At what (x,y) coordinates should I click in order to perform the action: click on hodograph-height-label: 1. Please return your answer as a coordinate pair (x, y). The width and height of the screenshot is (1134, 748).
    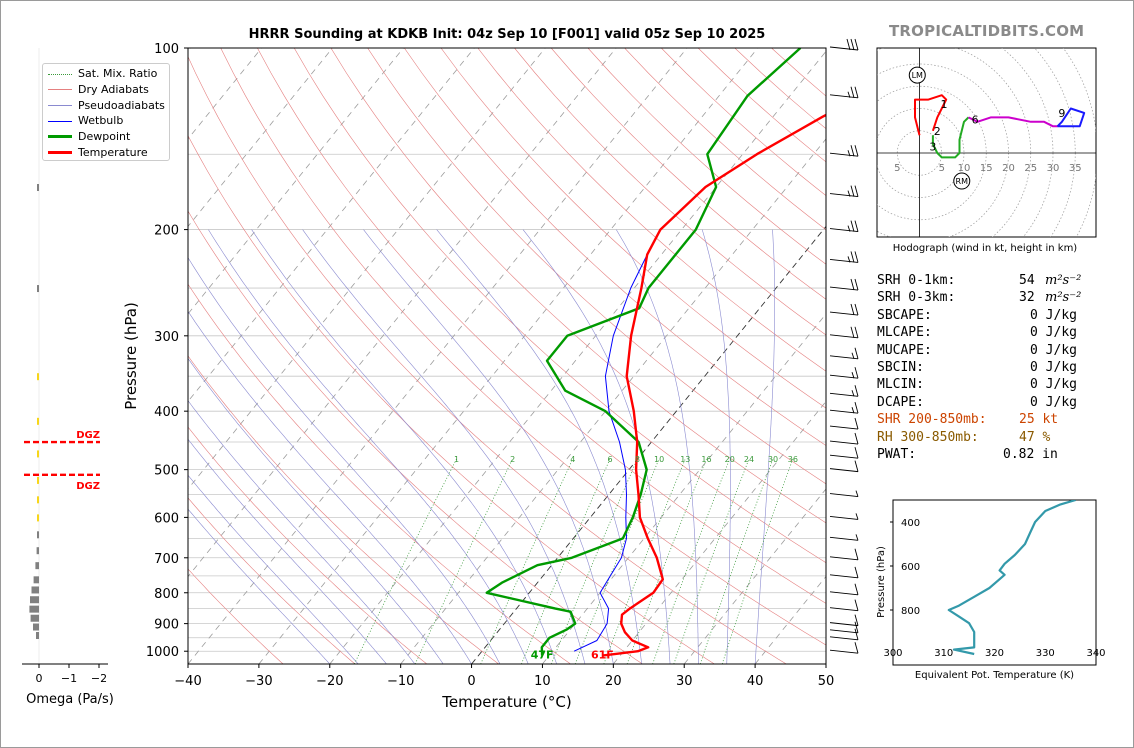
    Looking at the image, I should click on (943, 104).